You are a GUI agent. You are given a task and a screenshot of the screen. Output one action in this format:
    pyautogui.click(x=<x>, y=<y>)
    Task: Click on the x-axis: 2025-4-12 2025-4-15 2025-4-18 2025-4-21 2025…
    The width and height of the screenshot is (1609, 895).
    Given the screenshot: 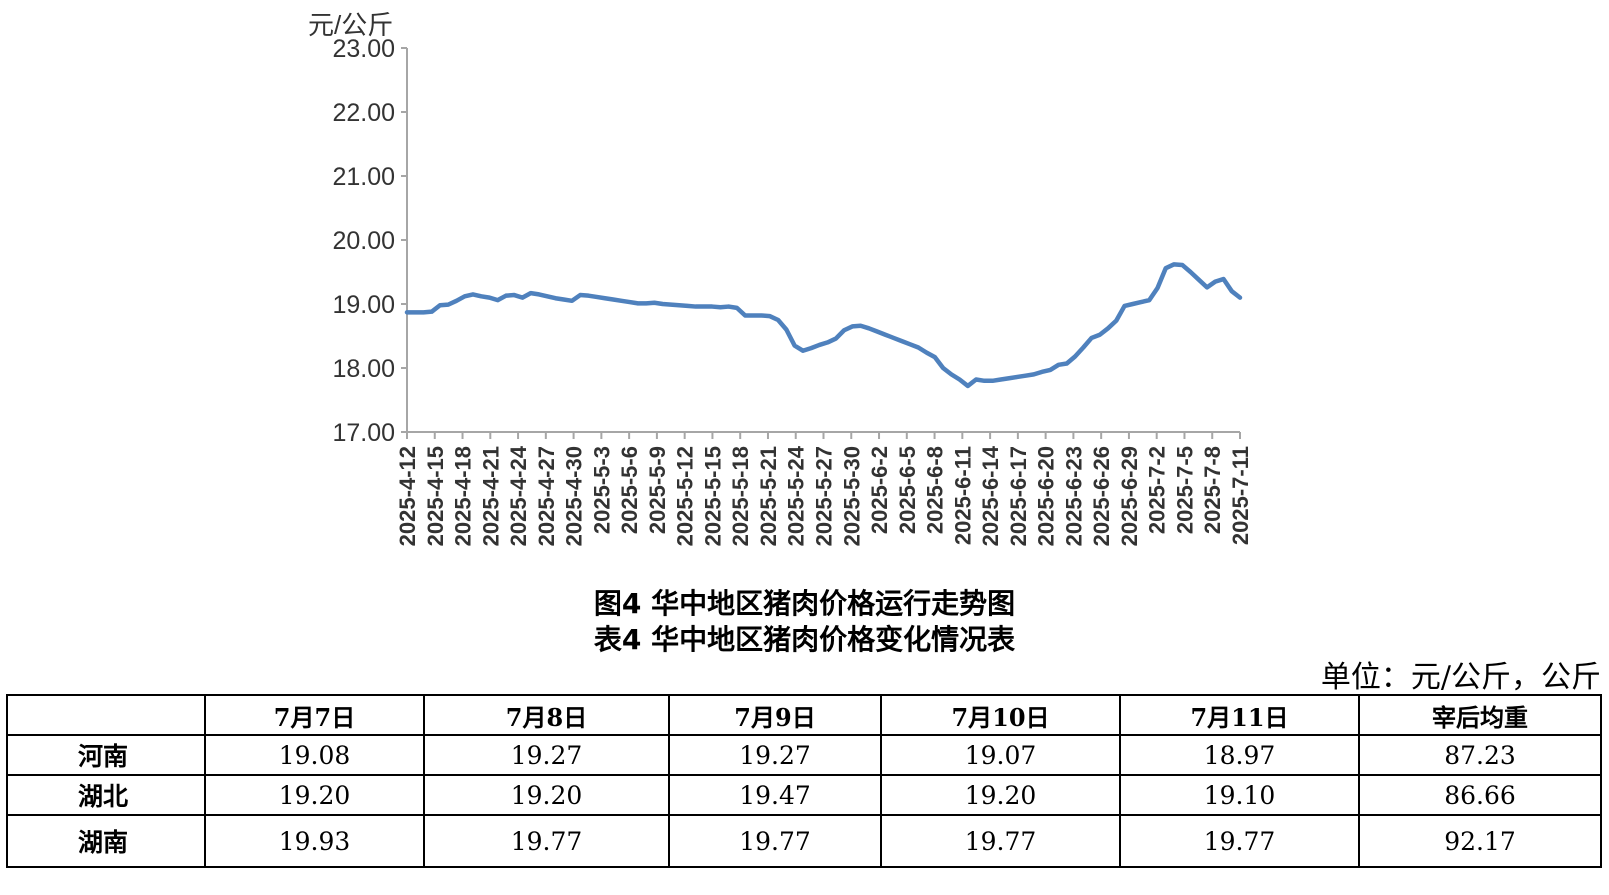 What is the action you would take?
    pyautogui.click(x=824, y=488)
    